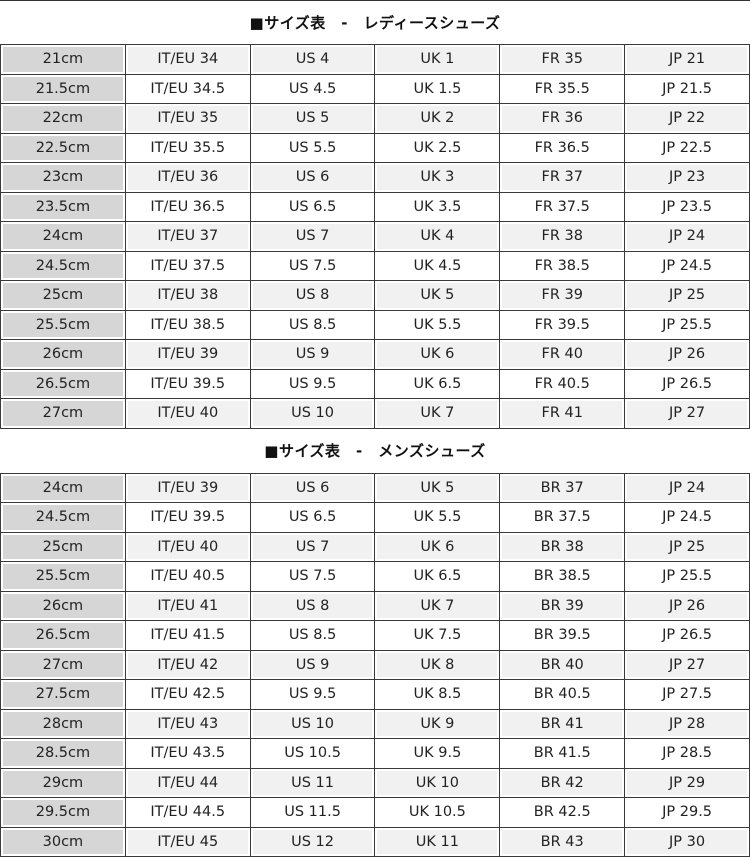  What do you see at coordinates (63, 148) in the screenshot?
I see `size-cm-cell: 22.5cm` at bounding box center [63, 148].